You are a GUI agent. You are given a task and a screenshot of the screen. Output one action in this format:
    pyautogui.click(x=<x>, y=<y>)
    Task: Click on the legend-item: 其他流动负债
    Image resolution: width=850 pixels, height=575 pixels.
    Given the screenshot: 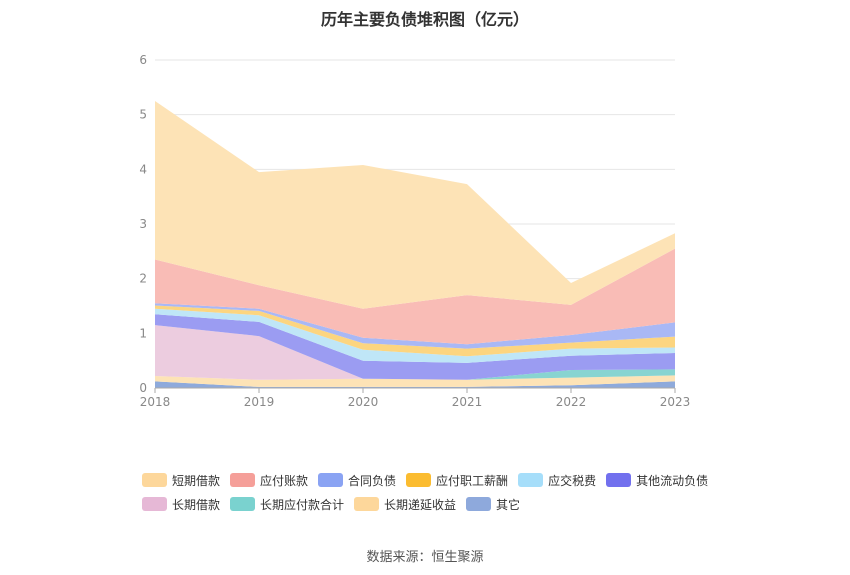 What is the action you would take?
    pyautogui.click(x=657, y=480)
    